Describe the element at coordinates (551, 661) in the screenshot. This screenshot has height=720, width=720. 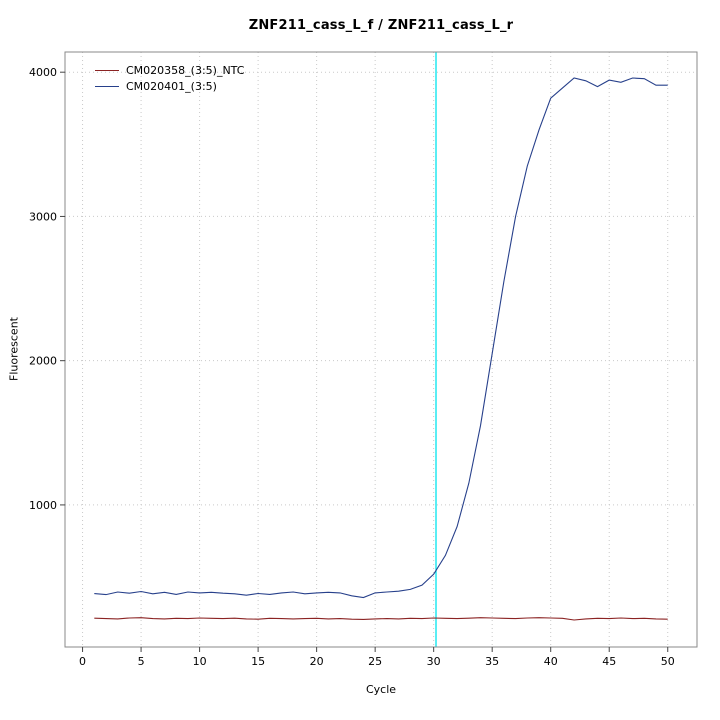
I see `x-tick-label: 40` at that location.